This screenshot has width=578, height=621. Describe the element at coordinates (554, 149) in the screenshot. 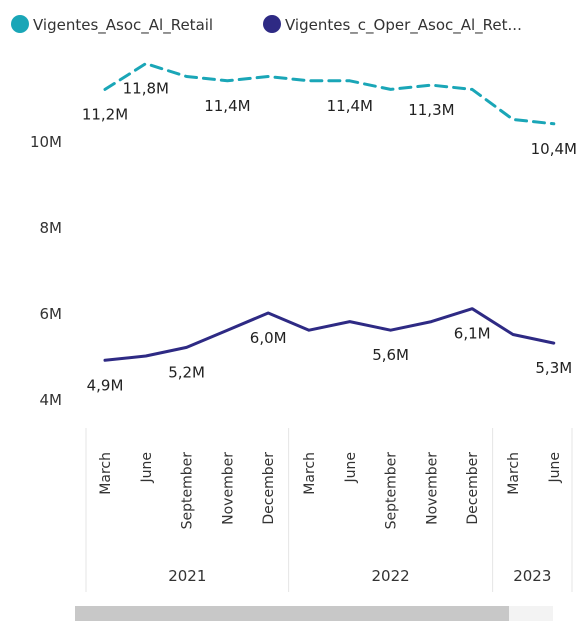

I see `data-label: 10,4M` at that location.